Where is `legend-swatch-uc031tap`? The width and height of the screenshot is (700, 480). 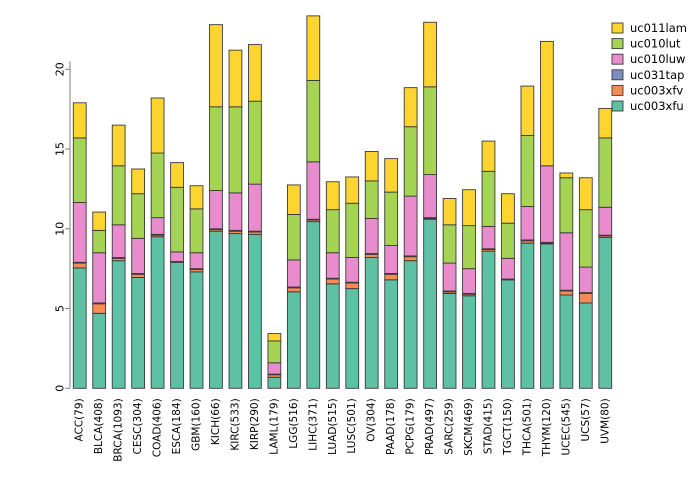 legend-swatch-uc031tap is located at coordinates (617, 75).